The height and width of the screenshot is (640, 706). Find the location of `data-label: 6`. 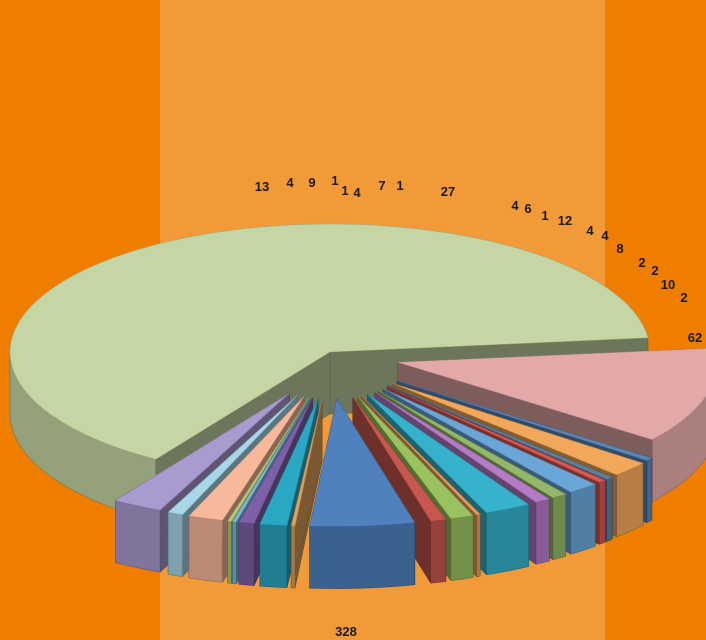

data-label: 6 is located at coordinates (527, 208).